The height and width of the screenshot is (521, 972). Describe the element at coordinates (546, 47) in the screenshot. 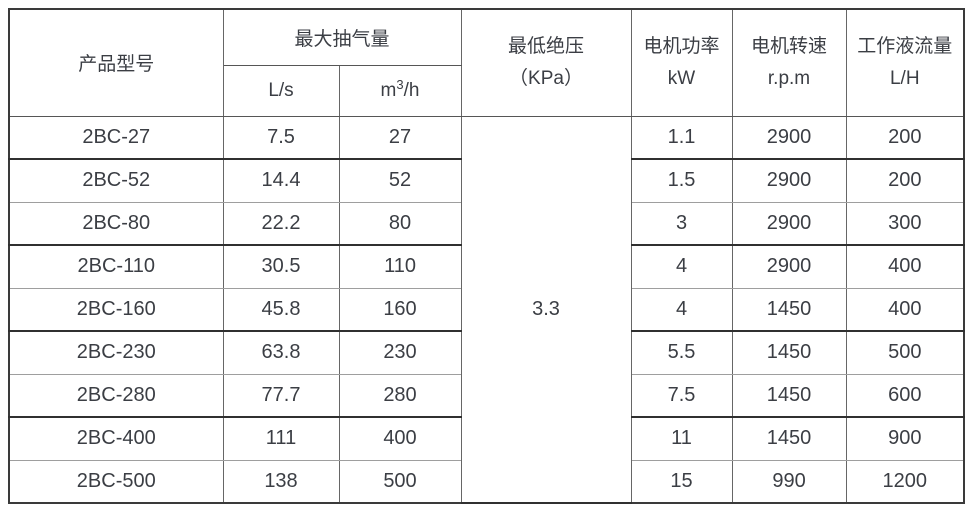

I see `min-abs-pressure-title: 最低绝压` at that location.